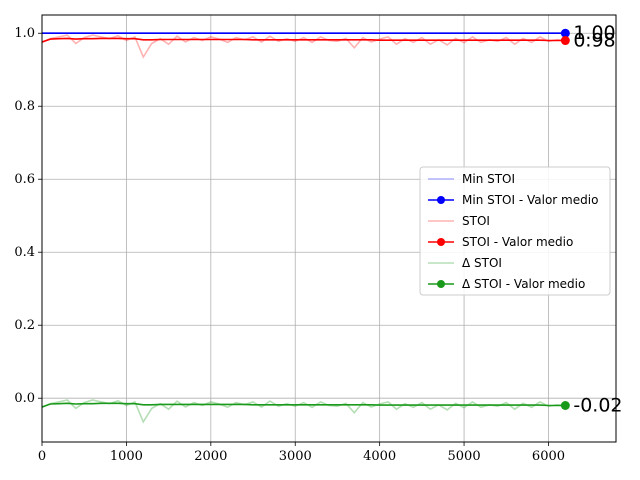  I want to click on legend-label: Δ STOI - Valor medio, so click(523, 284).